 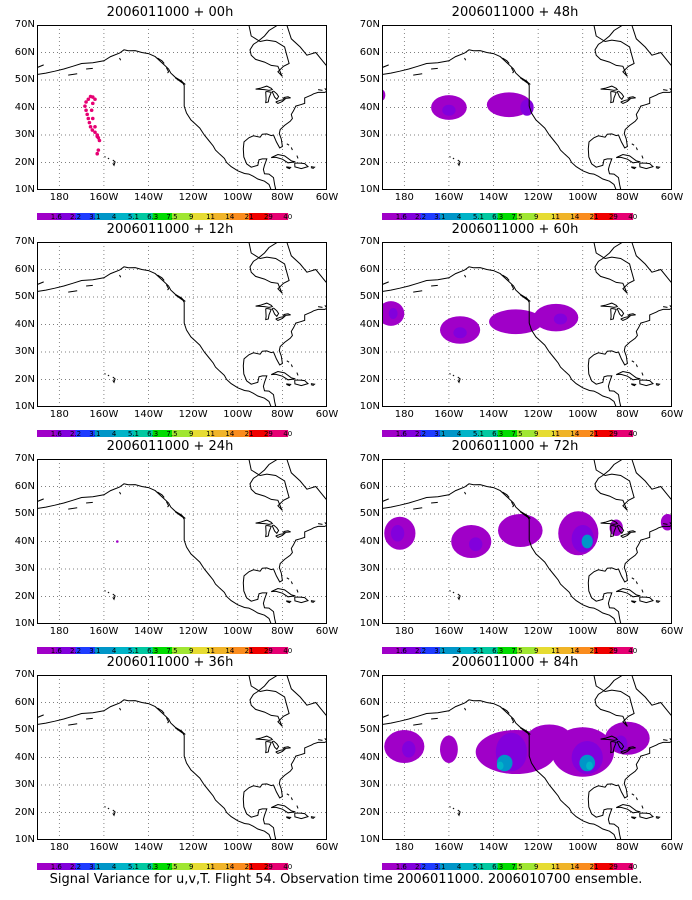 What do you see at coordinates (249, 434) in the screenshot?
I see `colorbar-level-label: 21` at bounding box center [249, 434].